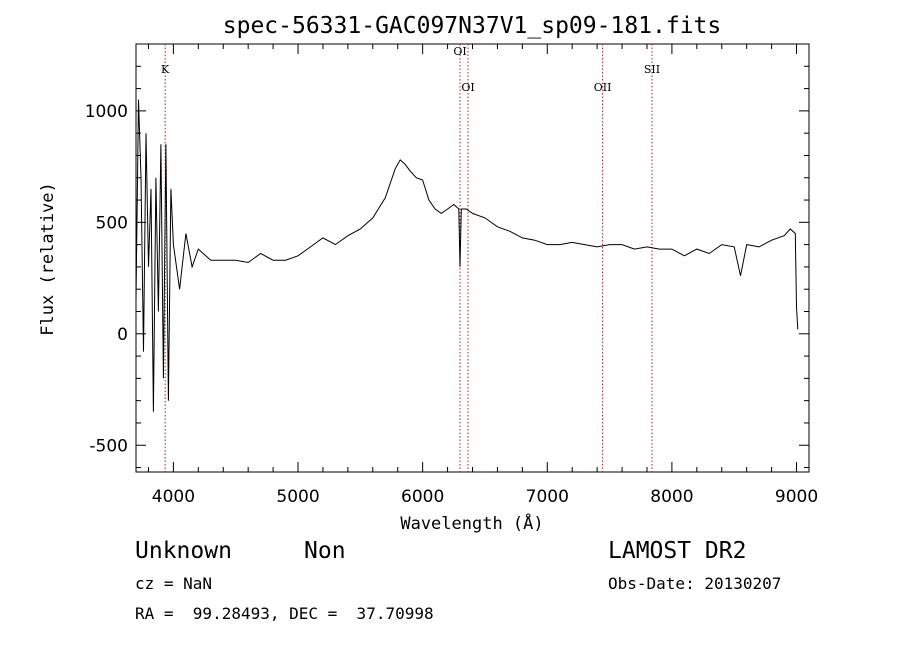 The image size is (900, 649). I want to click on line-marker-label: OII, so click(603, 87).